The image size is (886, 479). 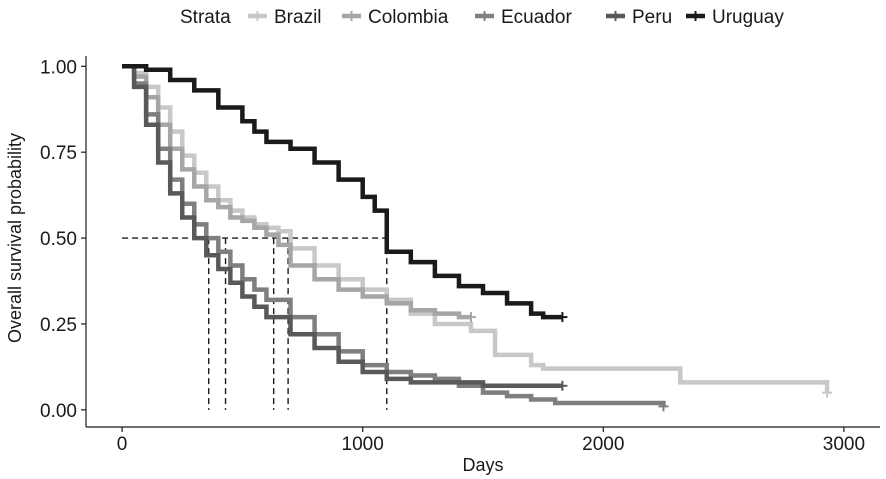 I want to click on x-axis-title: Days, so click(x=482, y=465).